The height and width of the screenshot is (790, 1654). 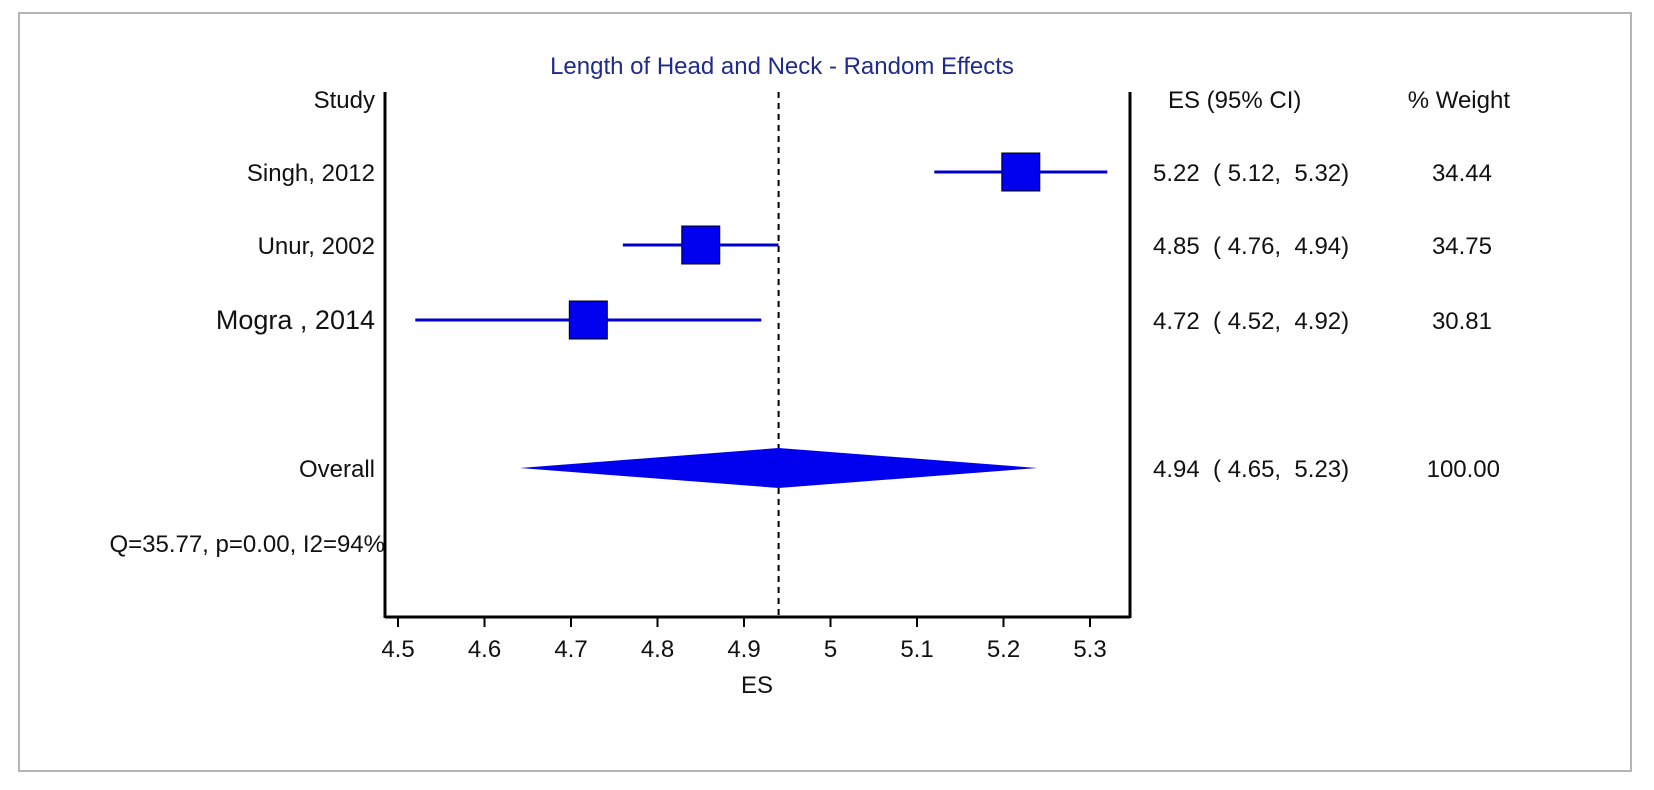 I want to click on weight-header: % Weight, so click(x=1459, y=100).